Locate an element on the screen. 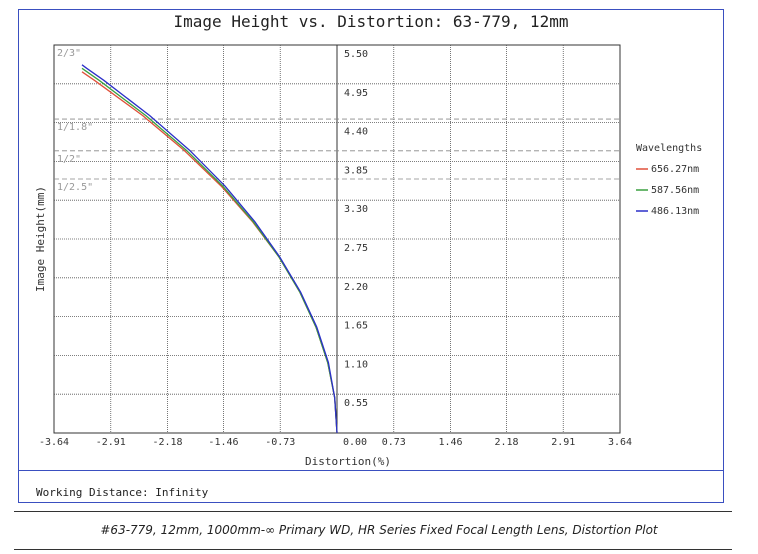 The width and height of the screenshot is (758, 554). y-tick-label: 4.40 is located at coordinates (356, 132).